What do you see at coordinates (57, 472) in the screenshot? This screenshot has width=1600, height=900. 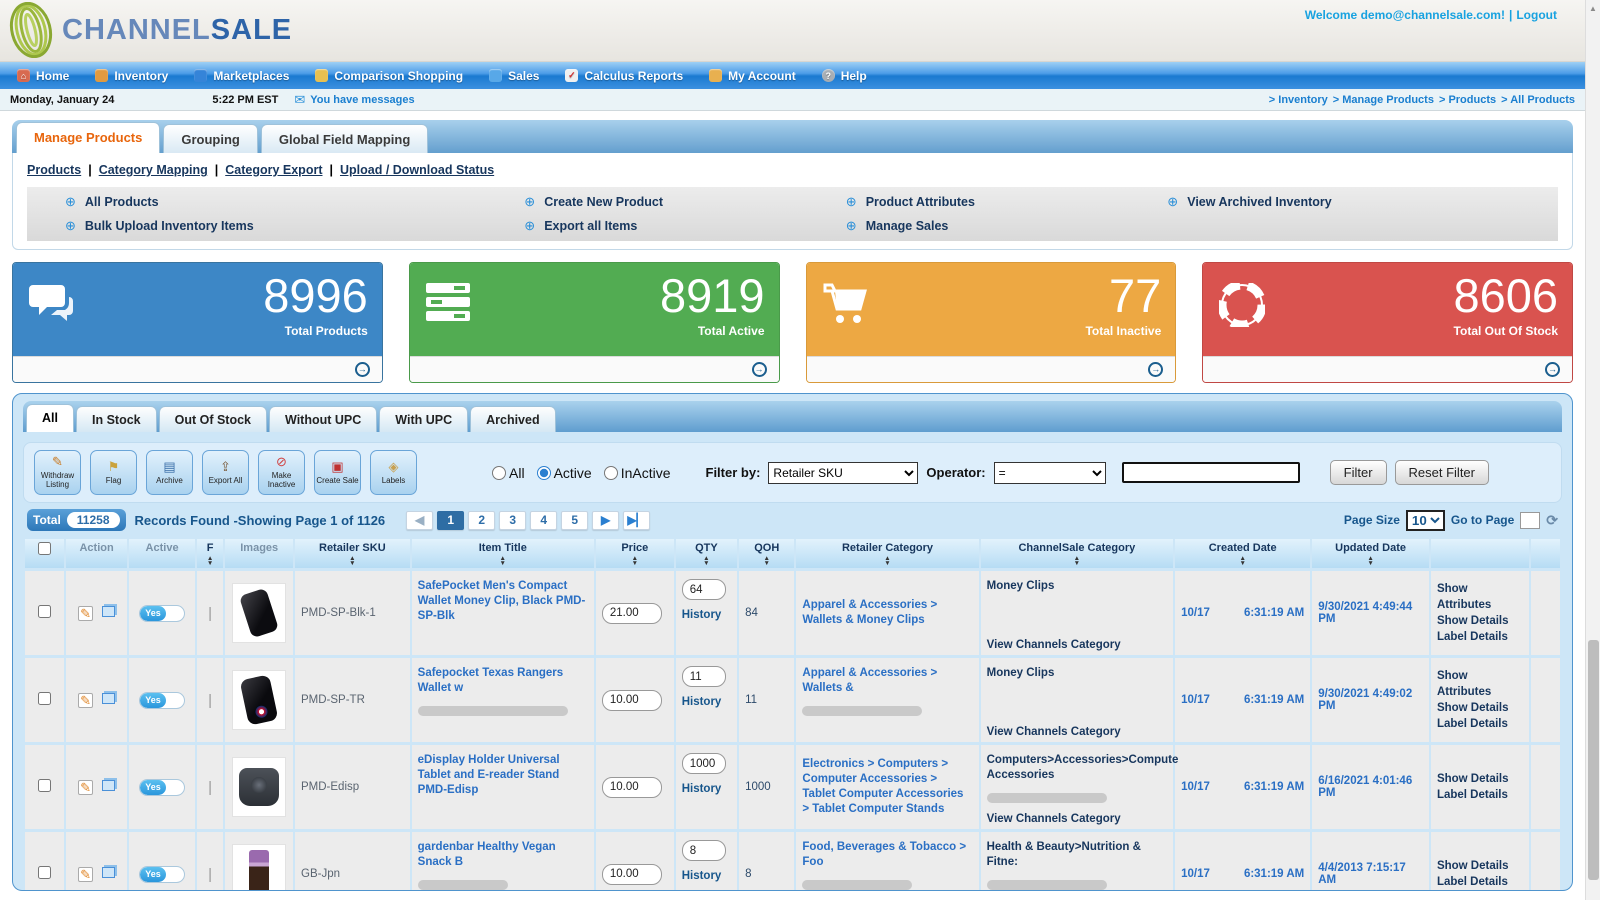 I see `withdraw-listing-button: ✎ Withdraw Listing` at bounding box center [57, 472].